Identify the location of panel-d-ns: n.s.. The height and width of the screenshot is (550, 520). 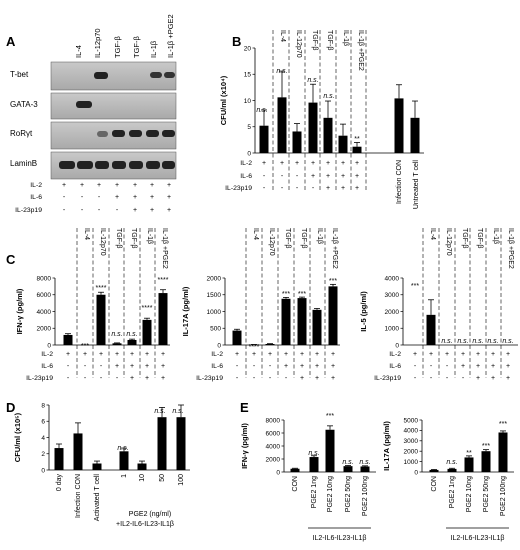
(159, 411).